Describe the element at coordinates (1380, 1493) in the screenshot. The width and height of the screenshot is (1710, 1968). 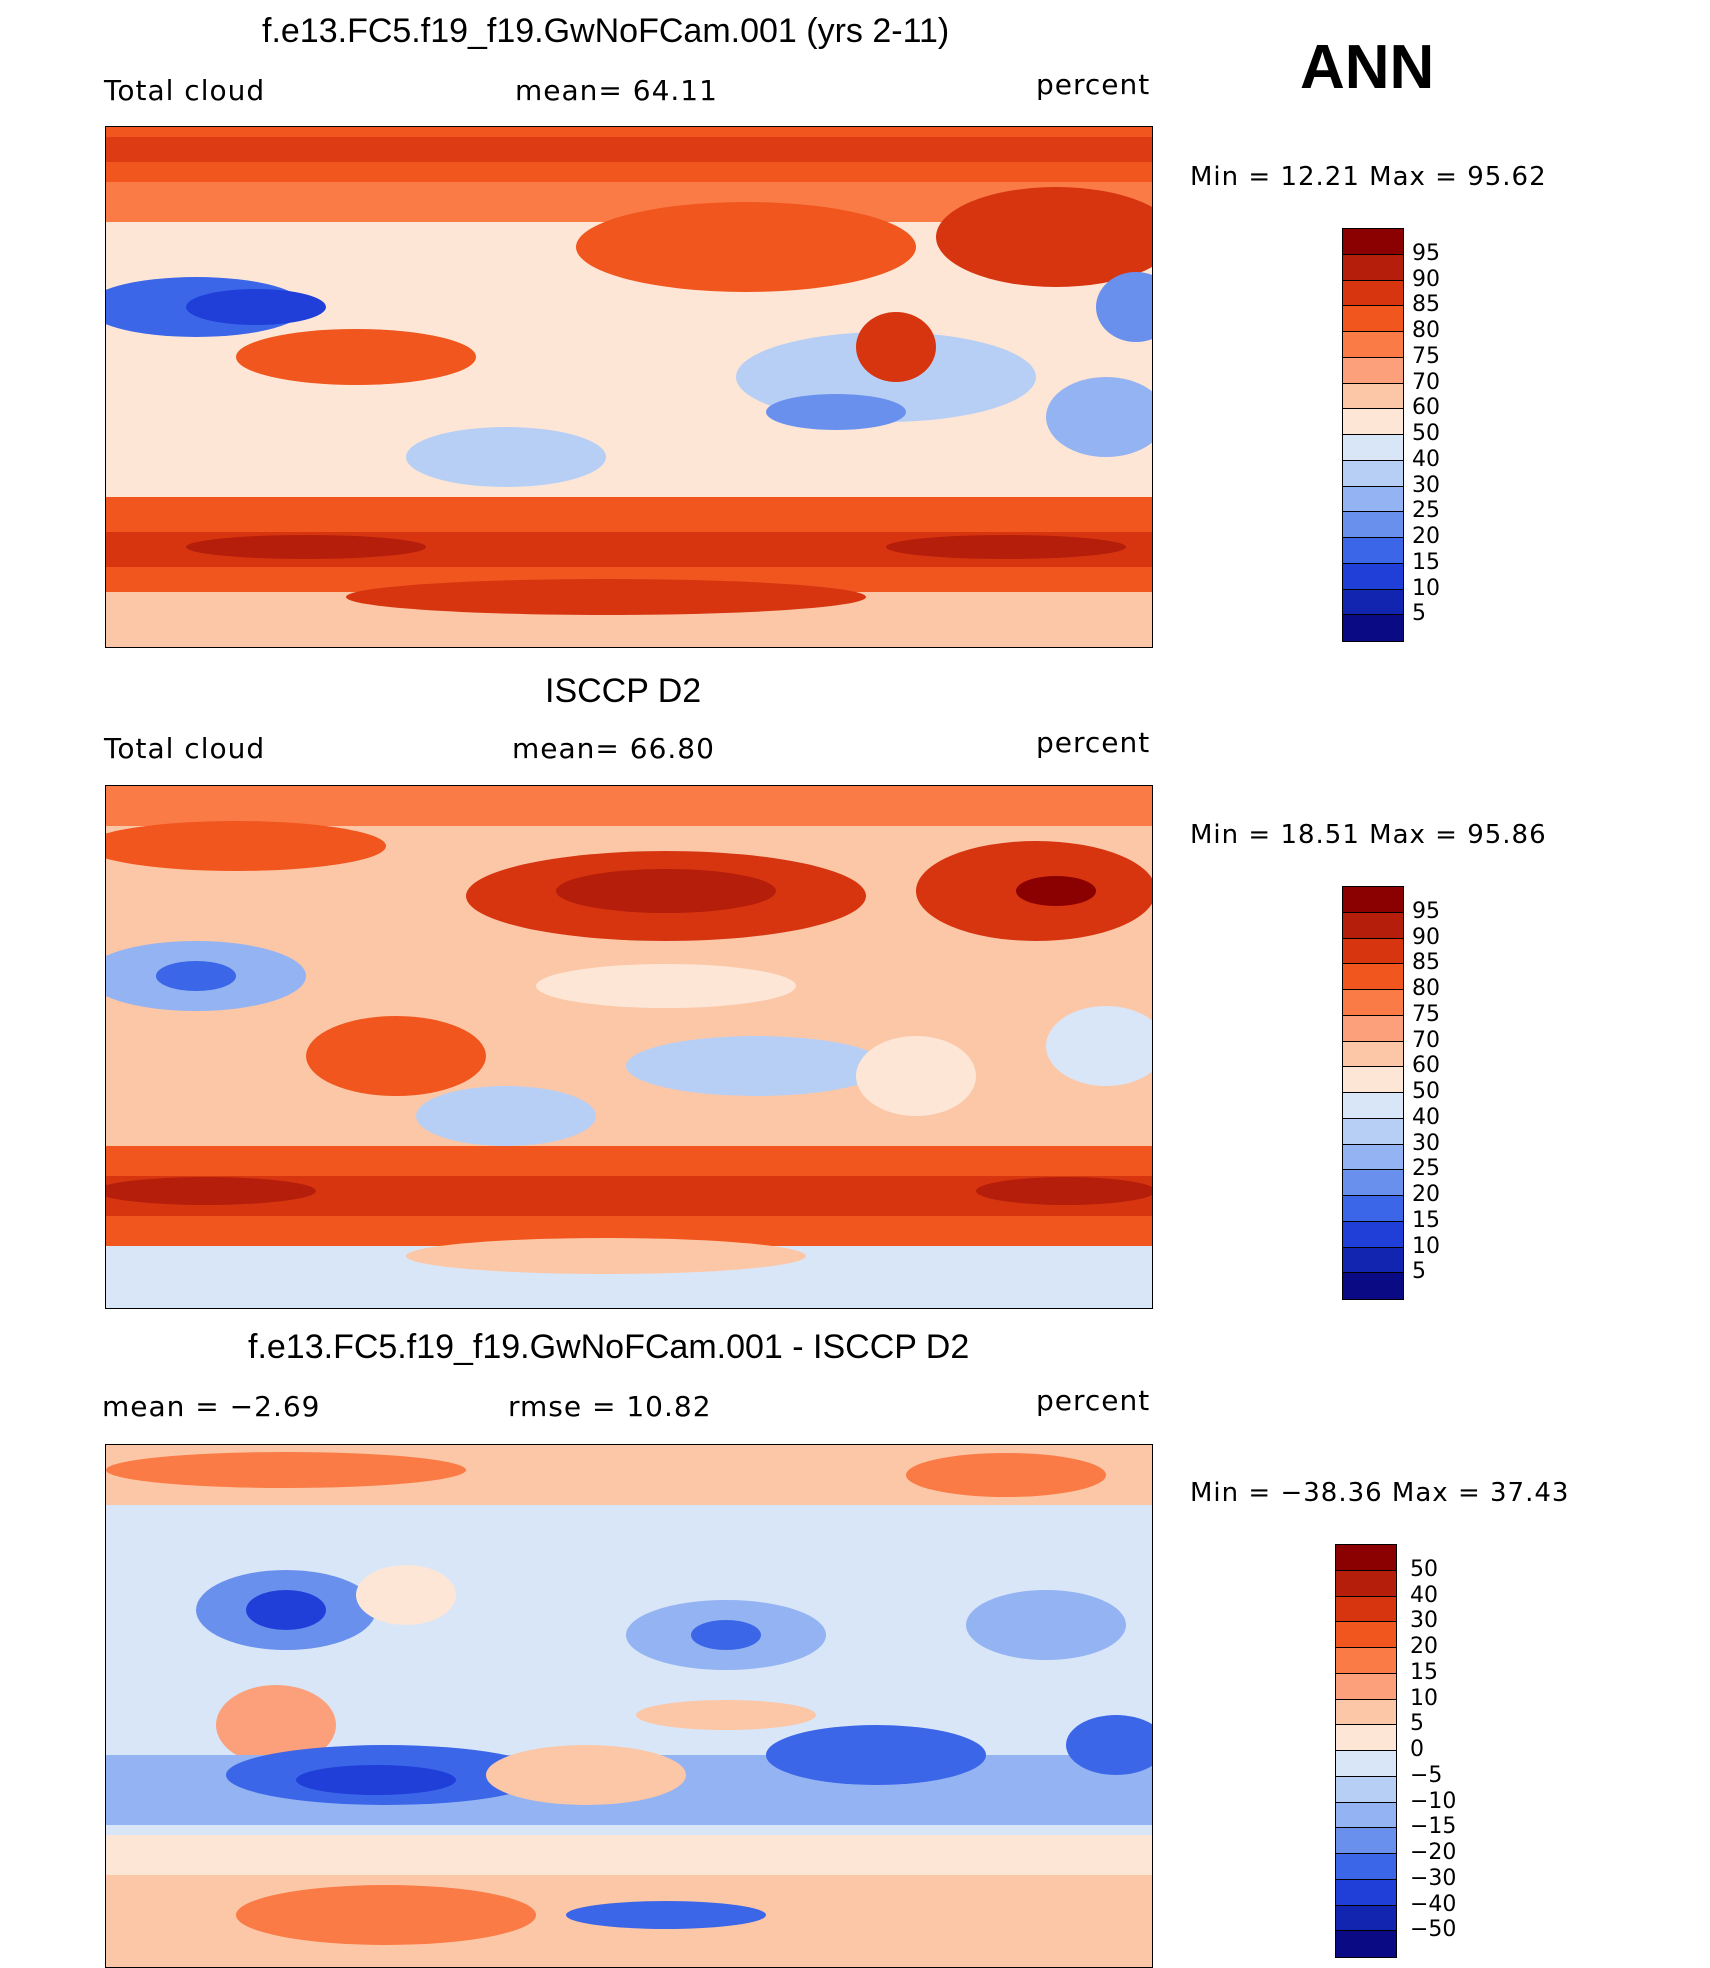
I see `min-max-label: Min = −38.36 Max = 37.43` at that location.